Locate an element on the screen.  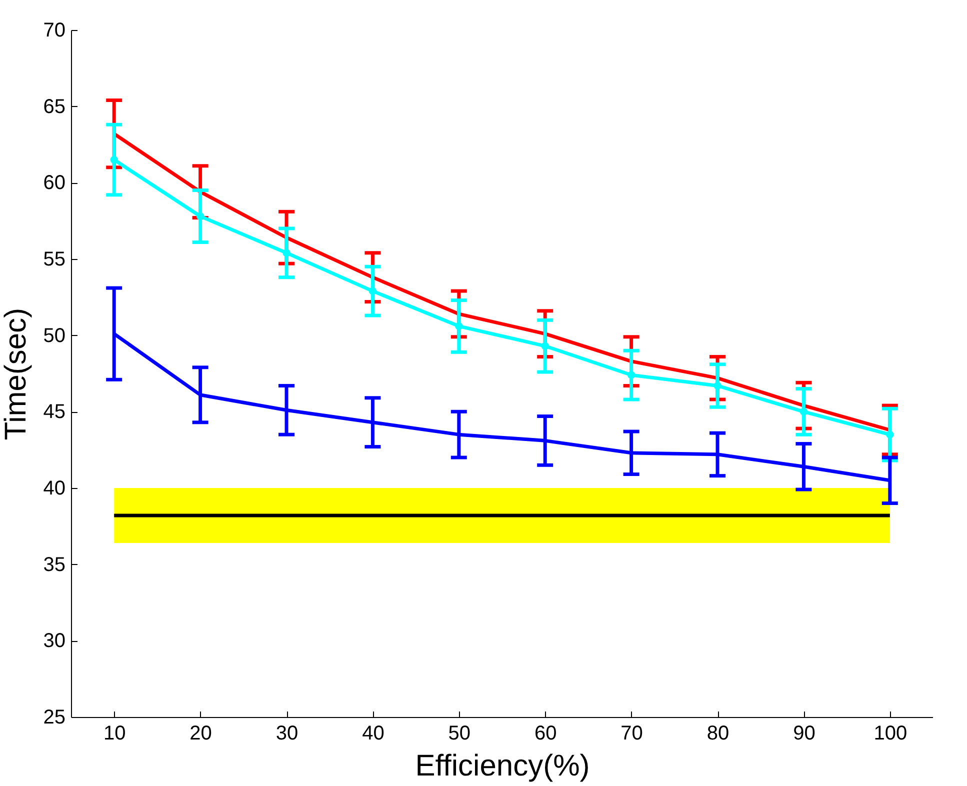
x-tick-label: 40 is located at coordinates (373, 733).